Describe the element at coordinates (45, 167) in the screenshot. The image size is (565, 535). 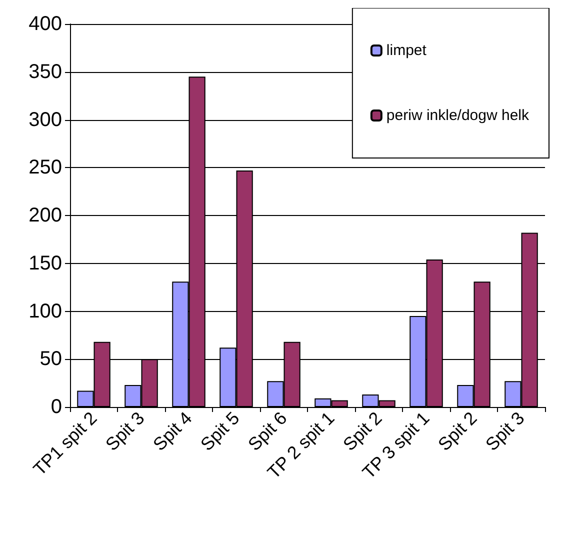
I see `y-tick-label: 250` at that location.